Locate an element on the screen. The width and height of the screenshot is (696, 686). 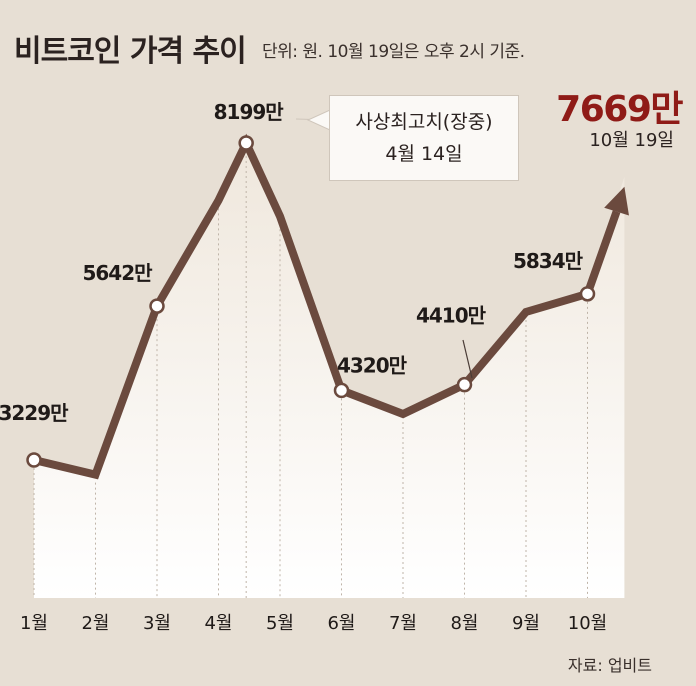
x-tick-label: 2월 is located at coordinates (95, 623).